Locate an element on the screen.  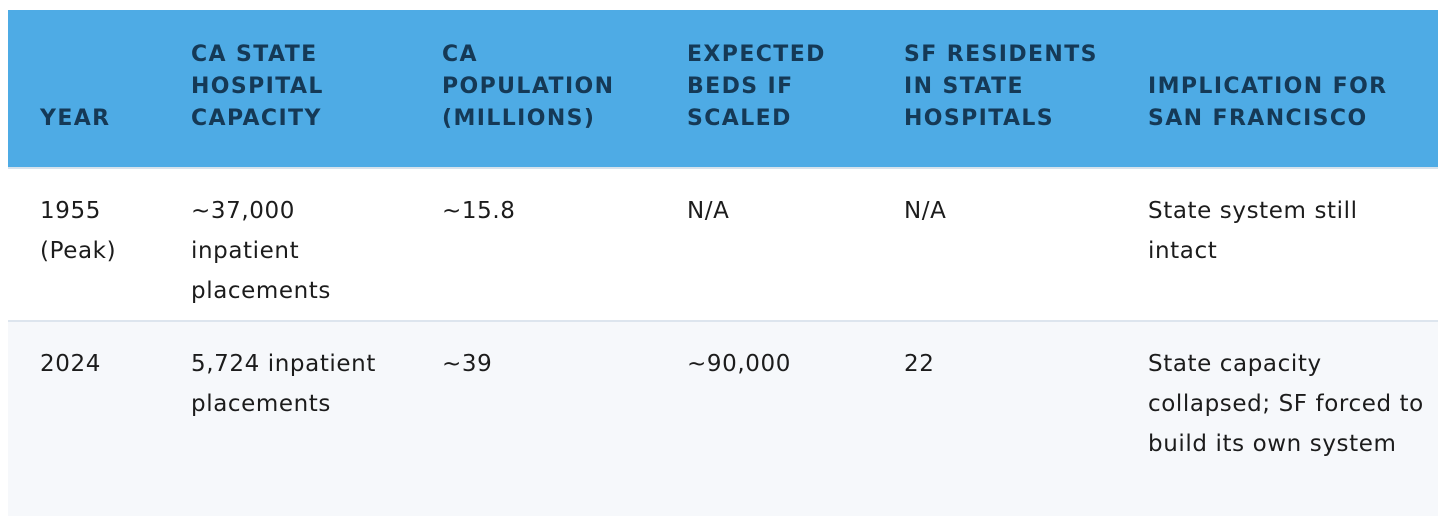
cell-implication: State system still intact is located at coordinates (1253, 231).